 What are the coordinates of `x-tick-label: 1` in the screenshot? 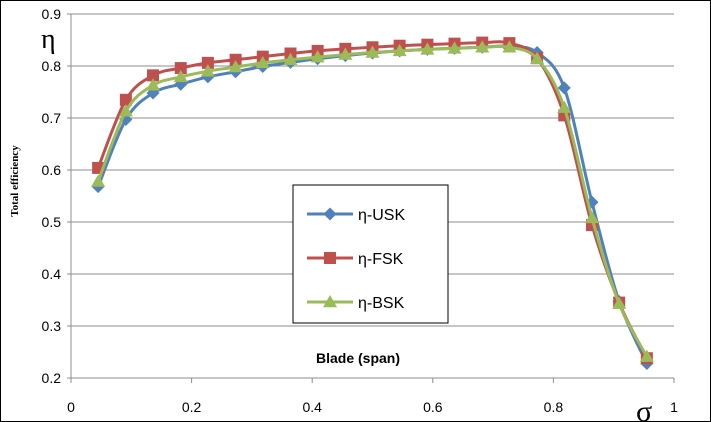 It's located at (674, 407).